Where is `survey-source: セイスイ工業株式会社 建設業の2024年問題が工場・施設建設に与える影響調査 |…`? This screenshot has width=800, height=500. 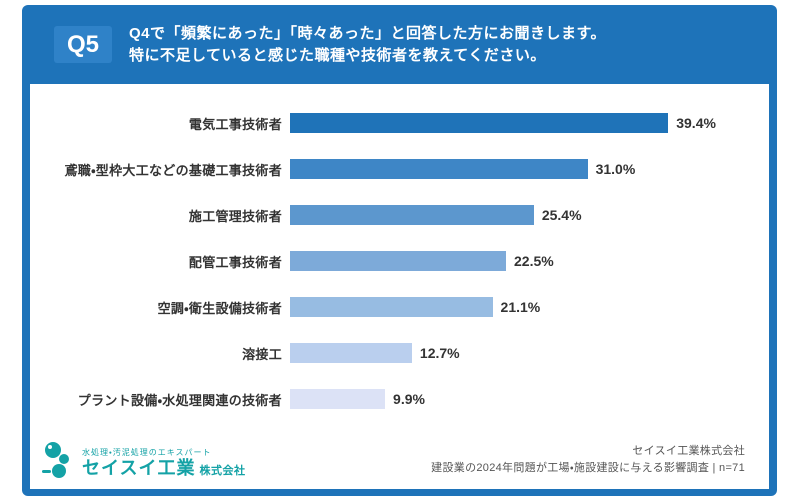 survey-source: セイスイ工業株式会社 建設業の2024年問題が工場・施設建設に与える影響調査 |… is located at coordinates (588, 460).